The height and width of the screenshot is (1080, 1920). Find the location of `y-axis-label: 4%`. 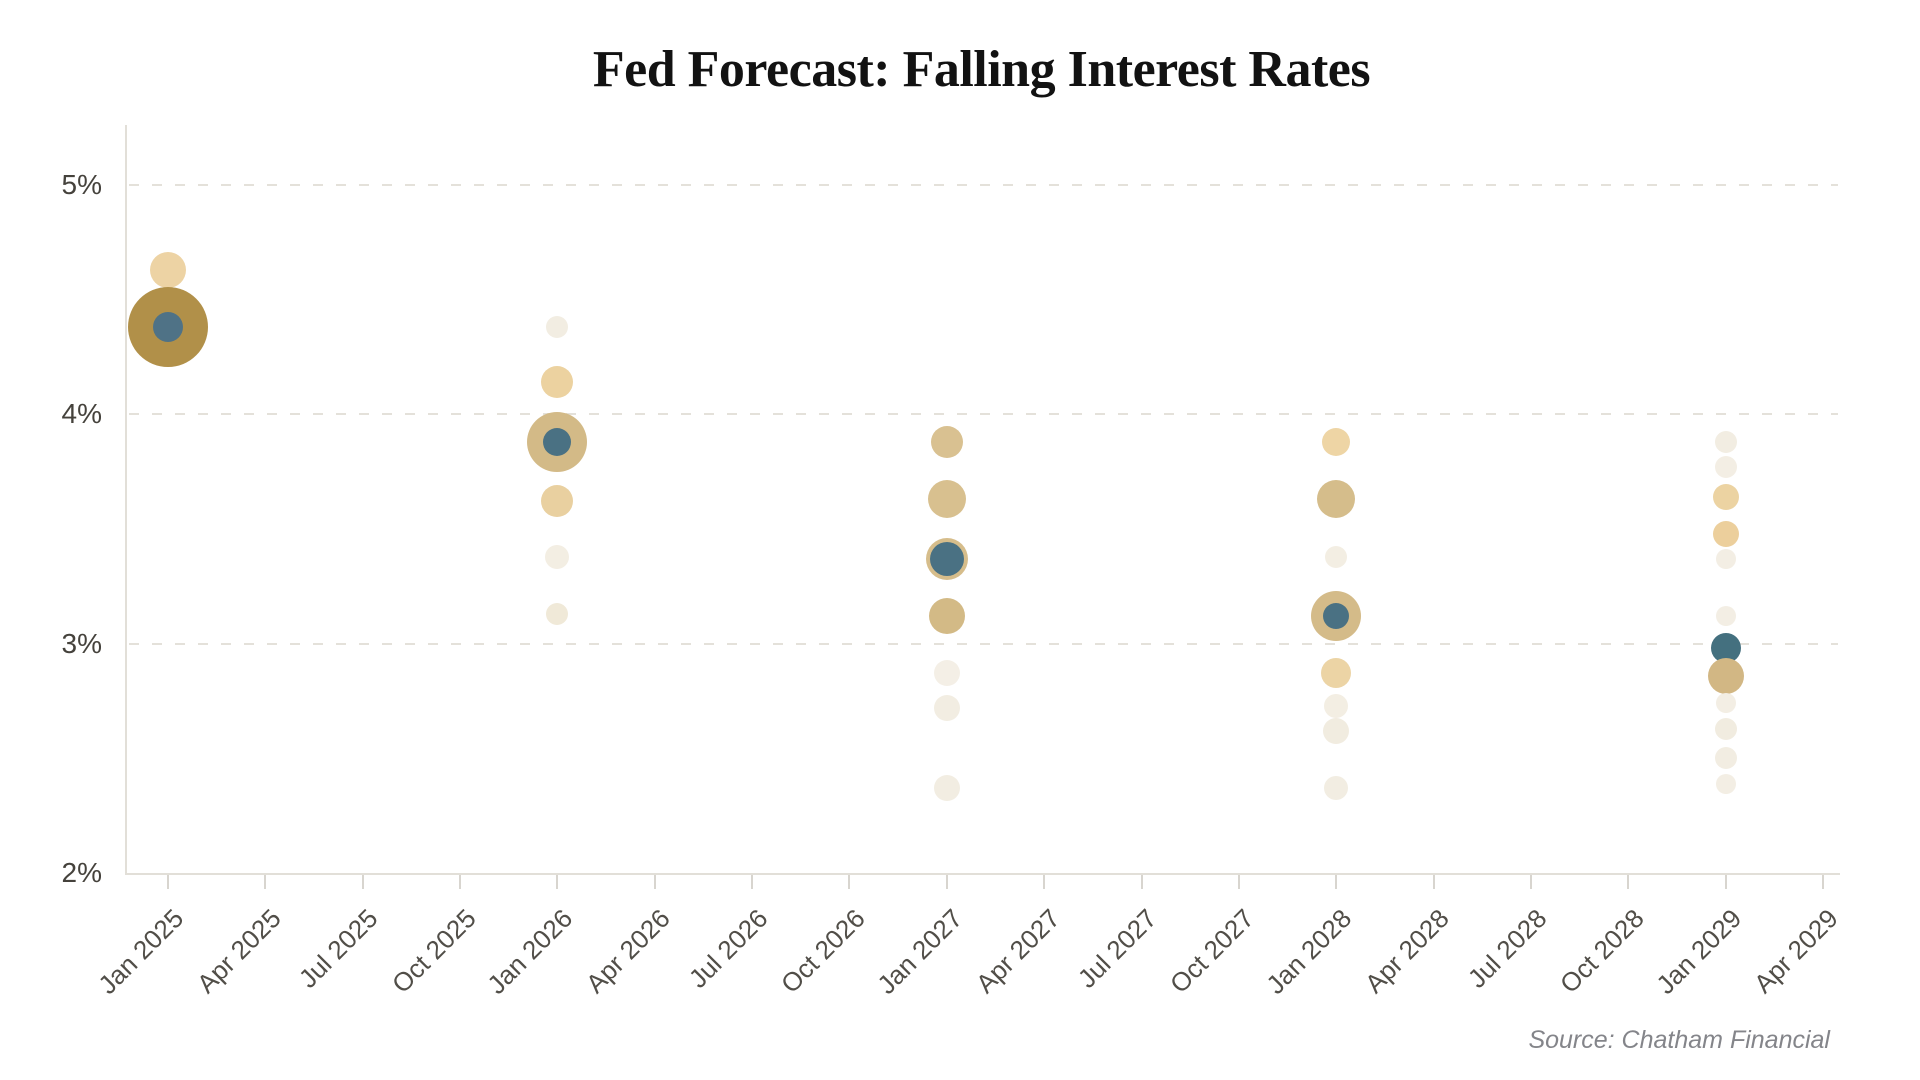

y-axis-label: 4% is located at coordinates (81, 414).